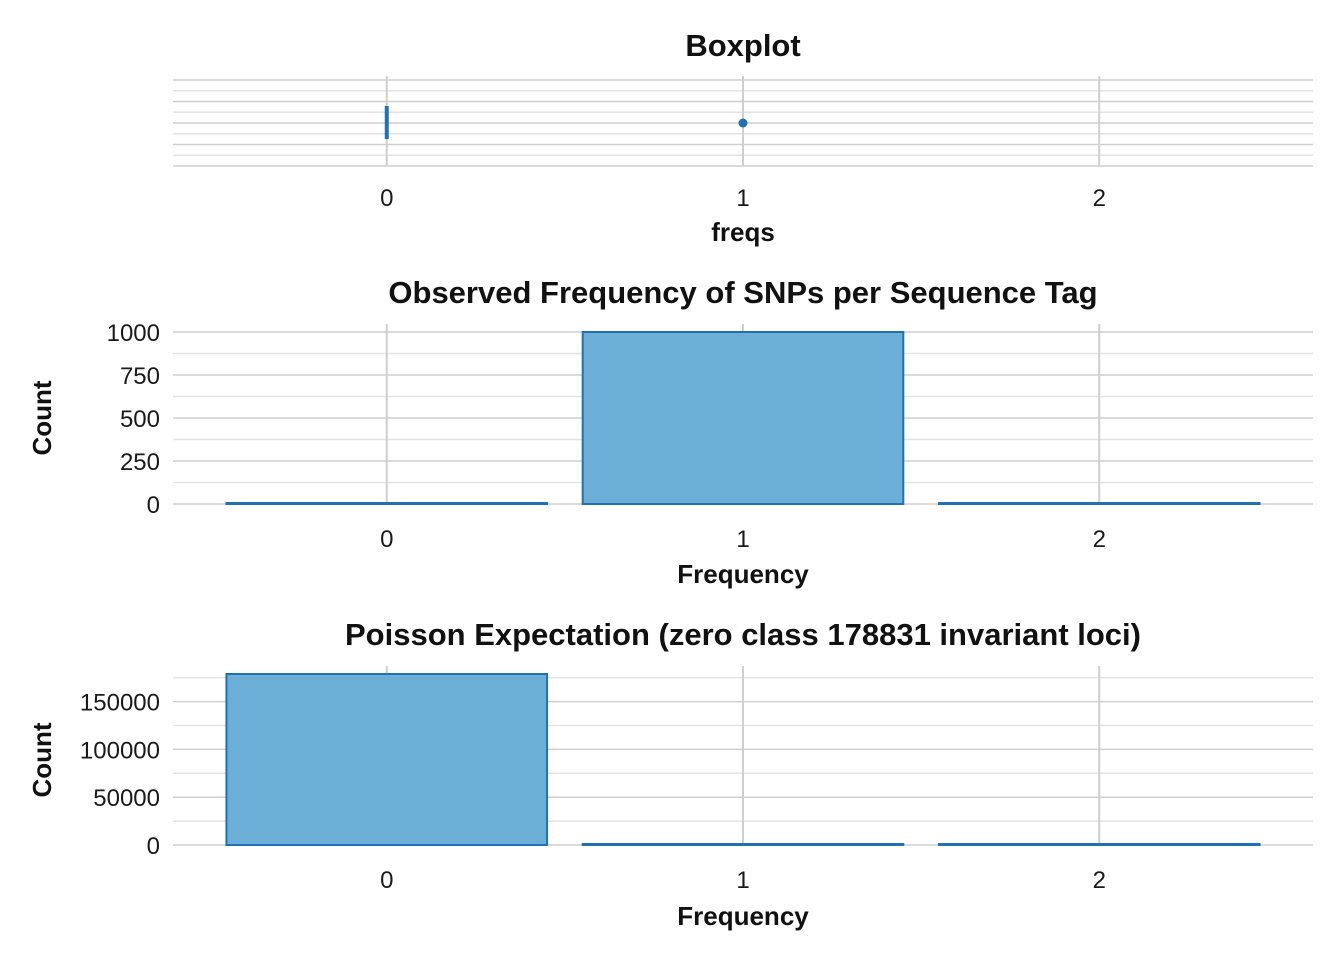  I want to click on boxplot-x-ticks: 0 1 2, so click(743, 198).